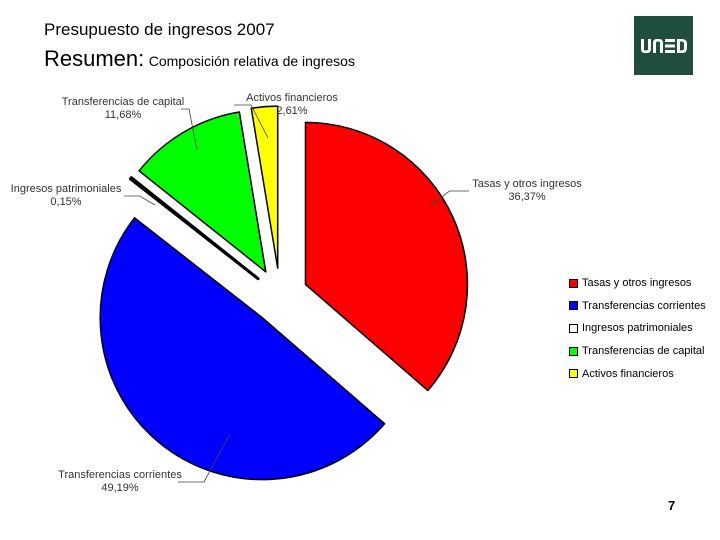 The width and height of the screenshot is (720, 540). Describe the element at coordinates (644, 305) in the screenshot. I see `legend-label: Transferencias corrientes` at that location.